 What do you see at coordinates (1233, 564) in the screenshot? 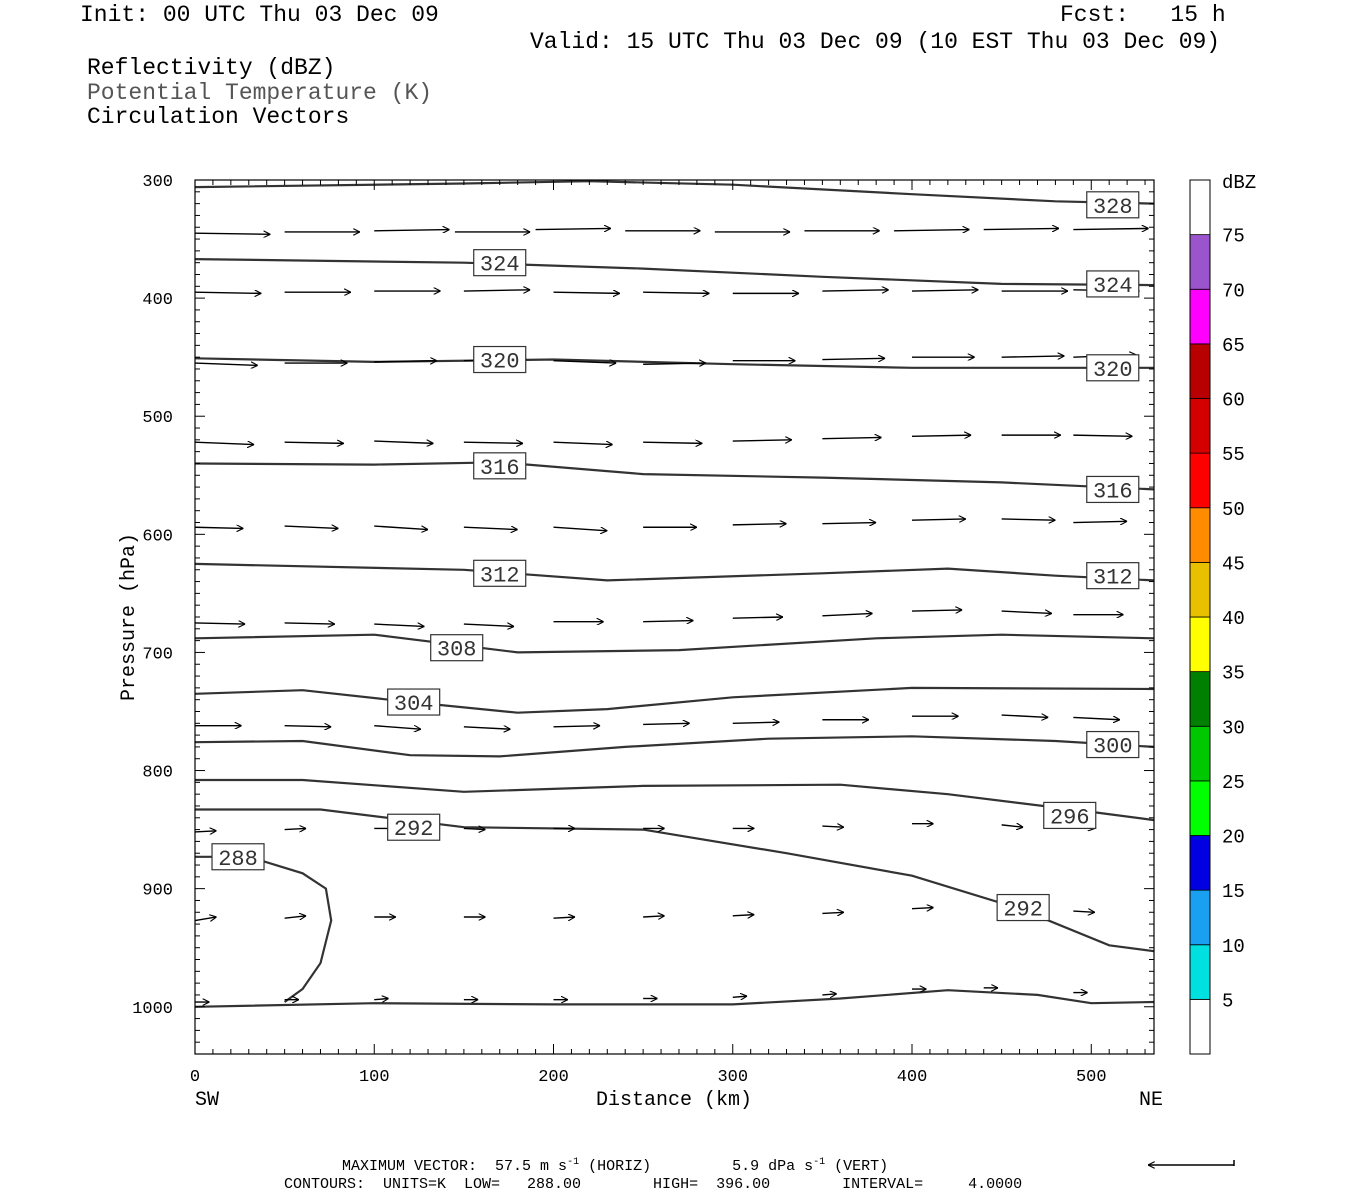
I see `colorbar-label: 45` at bounding box center [1233, 564].